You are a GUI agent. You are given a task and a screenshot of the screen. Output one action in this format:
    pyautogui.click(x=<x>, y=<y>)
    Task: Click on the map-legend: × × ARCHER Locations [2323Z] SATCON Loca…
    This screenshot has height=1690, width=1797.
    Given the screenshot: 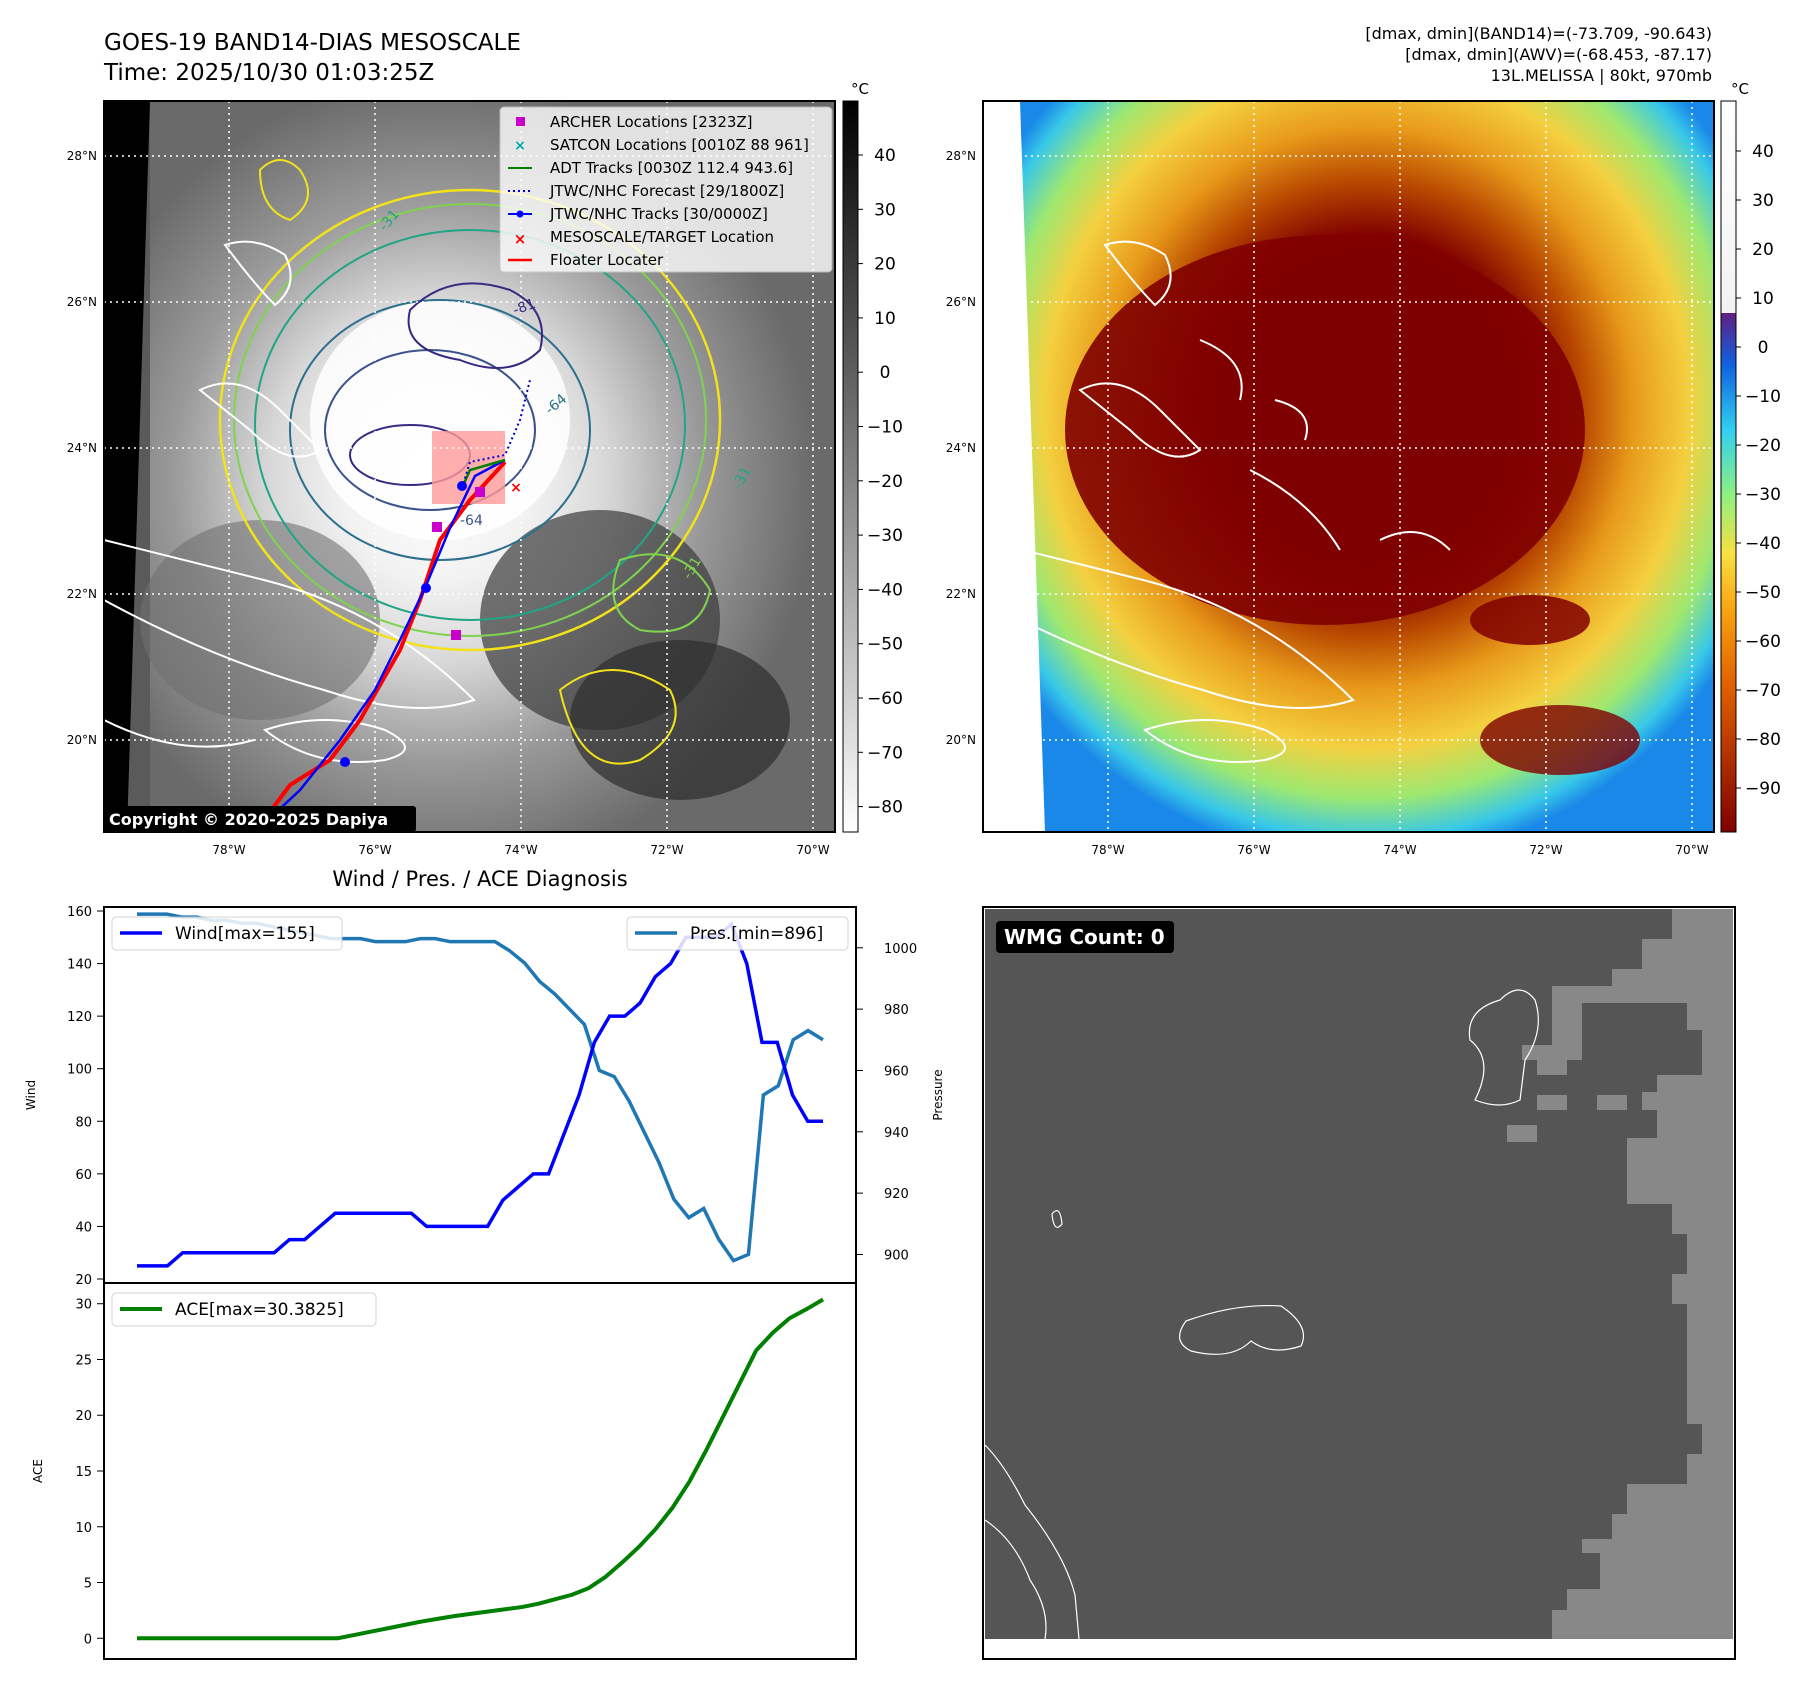 What is the action you would take?
    pyautogui.click(x=666, y=189)
    